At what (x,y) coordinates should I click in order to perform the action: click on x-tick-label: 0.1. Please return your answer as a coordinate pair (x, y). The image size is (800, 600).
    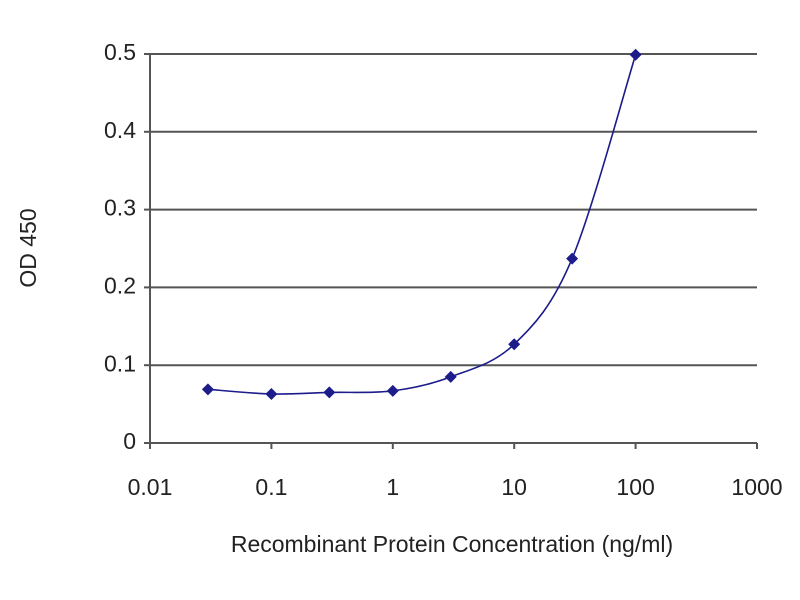
    Looking at the image, I should click on (271, 487).